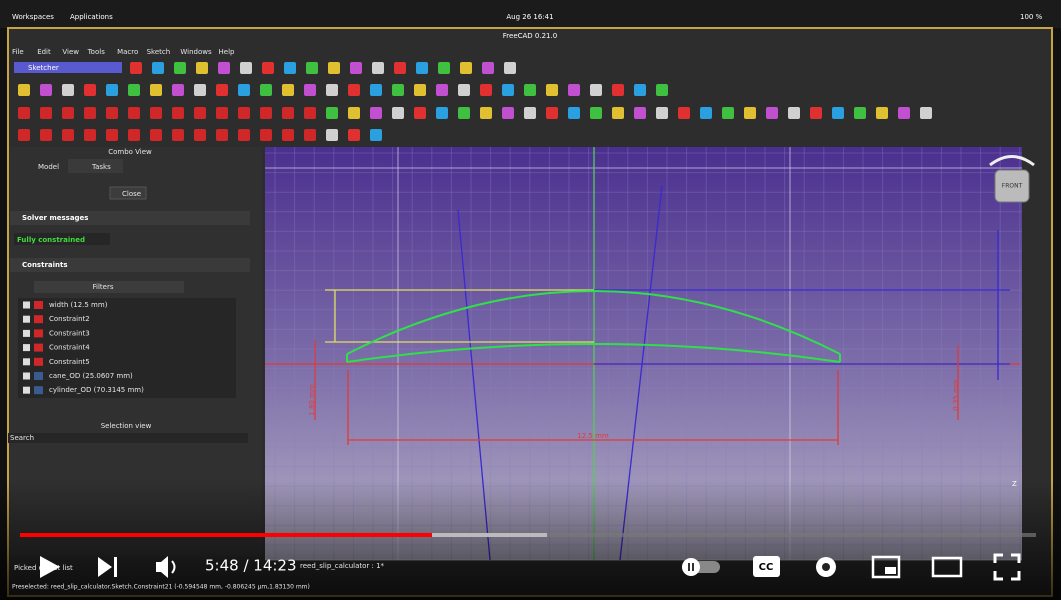 The image size is (1061, 600). I want to click on menu-bar: File Edit View Tools Macro Sketch Windows Help, so click(123, 52).